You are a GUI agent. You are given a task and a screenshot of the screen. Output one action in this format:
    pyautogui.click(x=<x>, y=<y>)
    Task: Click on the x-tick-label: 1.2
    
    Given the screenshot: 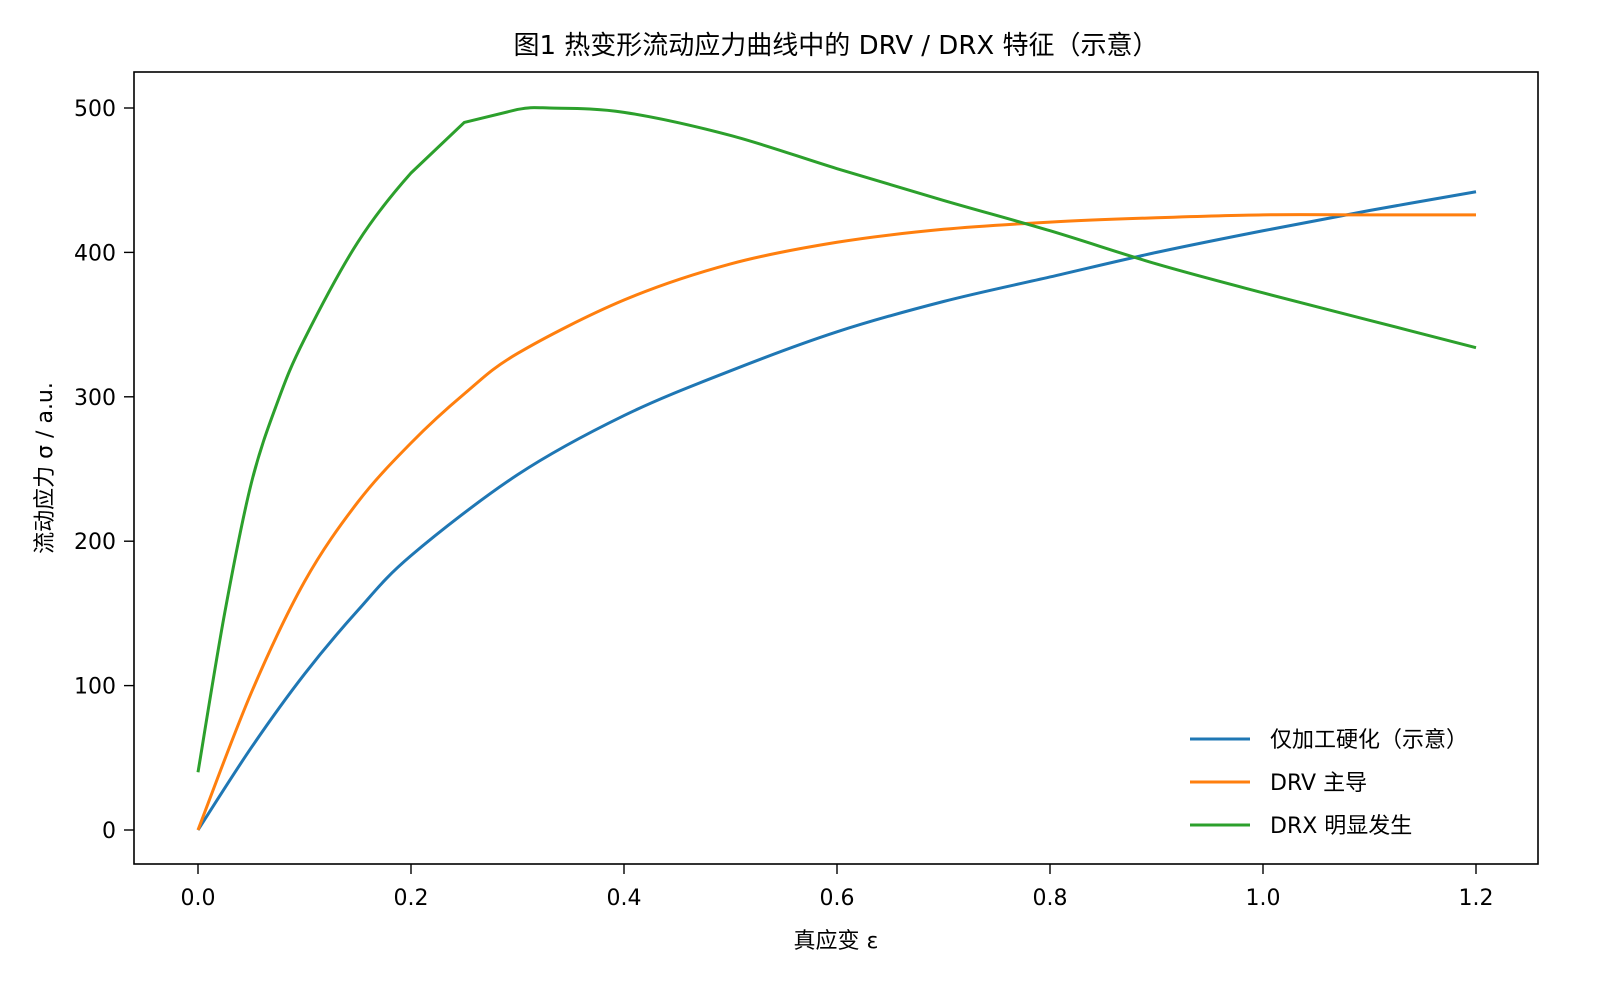 What is the action you would take?
    pyautogui.click(x=1476, y=898)
    